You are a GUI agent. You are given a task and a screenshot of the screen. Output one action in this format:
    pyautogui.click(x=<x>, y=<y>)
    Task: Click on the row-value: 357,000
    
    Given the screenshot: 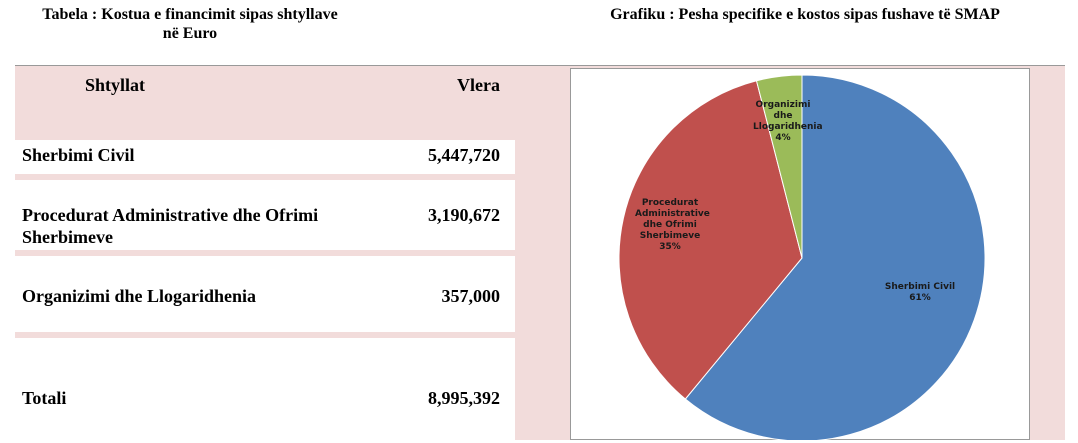 What is the action you would take?
    pyautogui.click(x=471, y=296)
    